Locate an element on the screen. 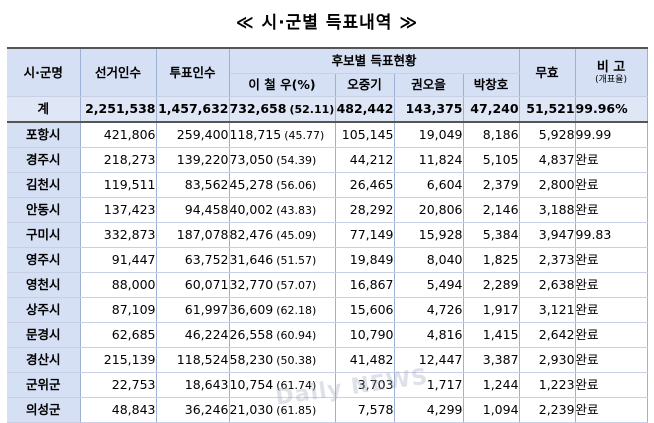 The height and width of the screenshot is (423, 654). votes-cell: 83,562 is located at coordinates (193, 185).